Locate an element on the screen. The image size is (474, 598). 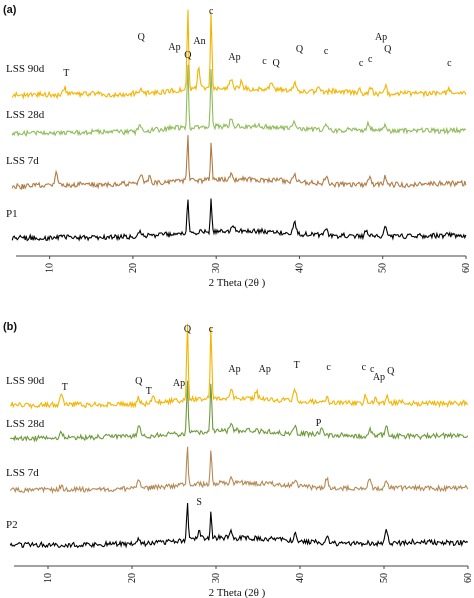
series-line-p1 is located at coordinates (239, 220).